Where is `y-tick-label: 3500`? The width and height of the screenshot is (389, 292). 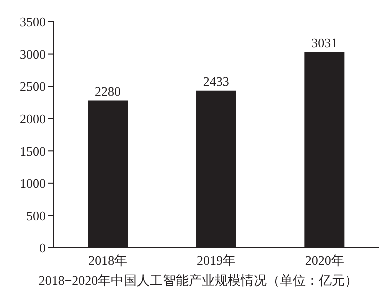
y-tick-label: 3500 is located at coordinates (33, 22).